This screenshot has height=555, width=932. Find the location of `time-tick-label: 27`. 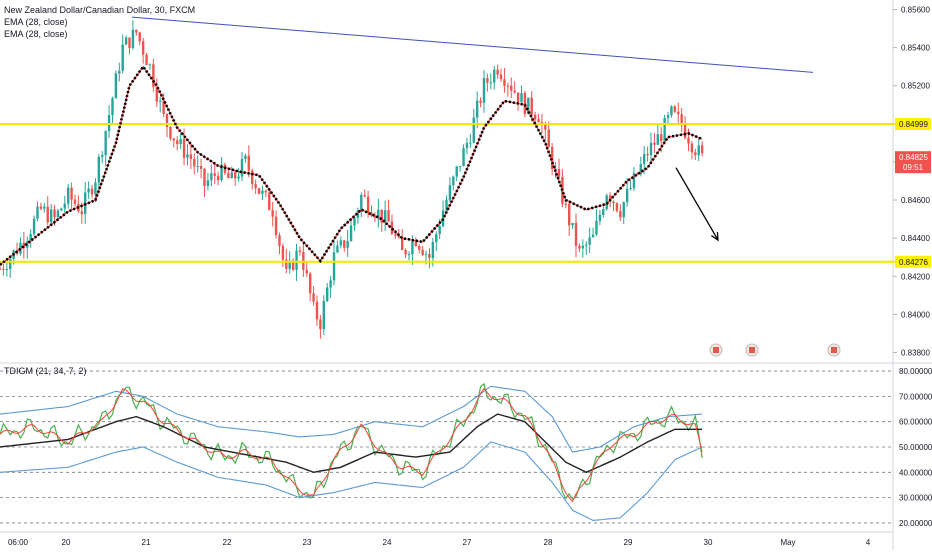

time-tick-label: 27 is located at coordinates (467, 542).